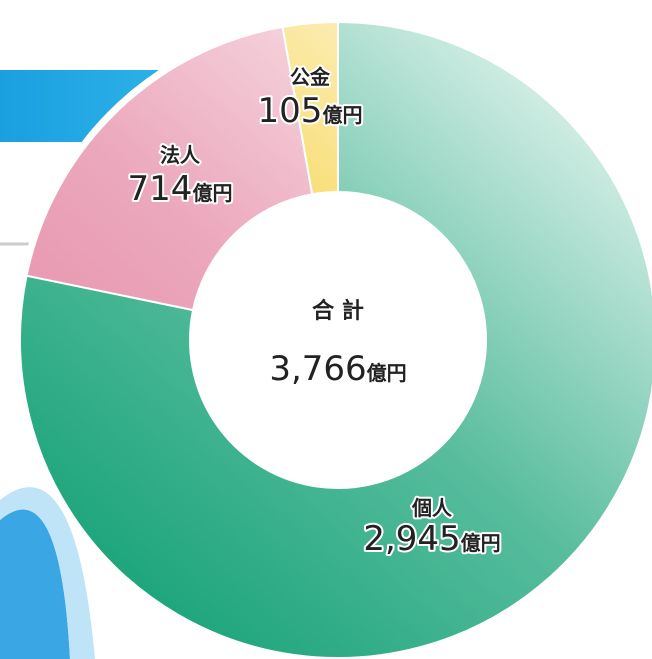 The height and width of the screenshot is (659, 652). I want to click on value-label: 714億円, so click(180, 189).